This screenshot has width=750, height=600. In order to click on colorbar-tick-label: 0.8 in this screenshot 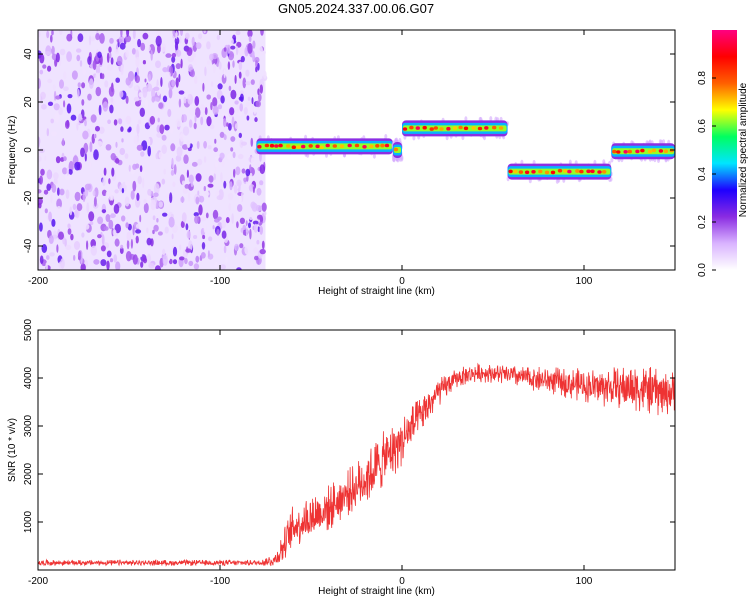, I will do `click(702, 78)`.